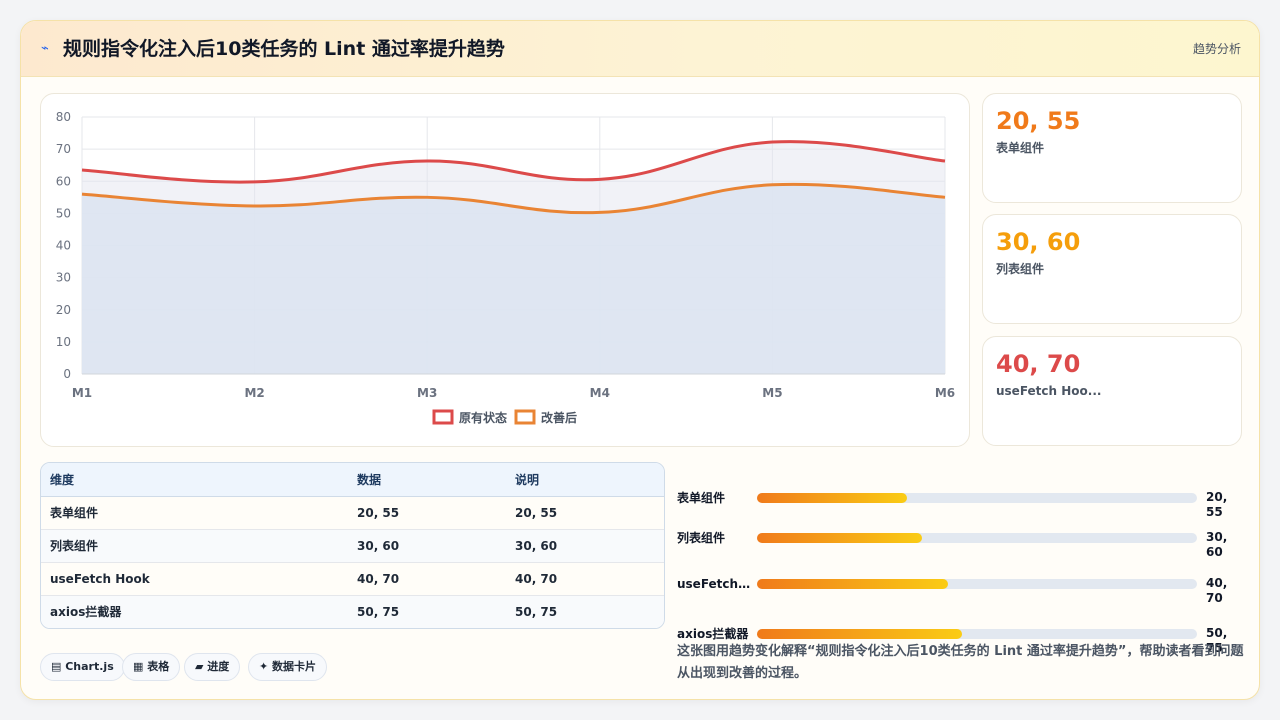  Describe the element at coordinates (194, 480) in the screenshot. I see `table-header-cell: 维度` at that location.